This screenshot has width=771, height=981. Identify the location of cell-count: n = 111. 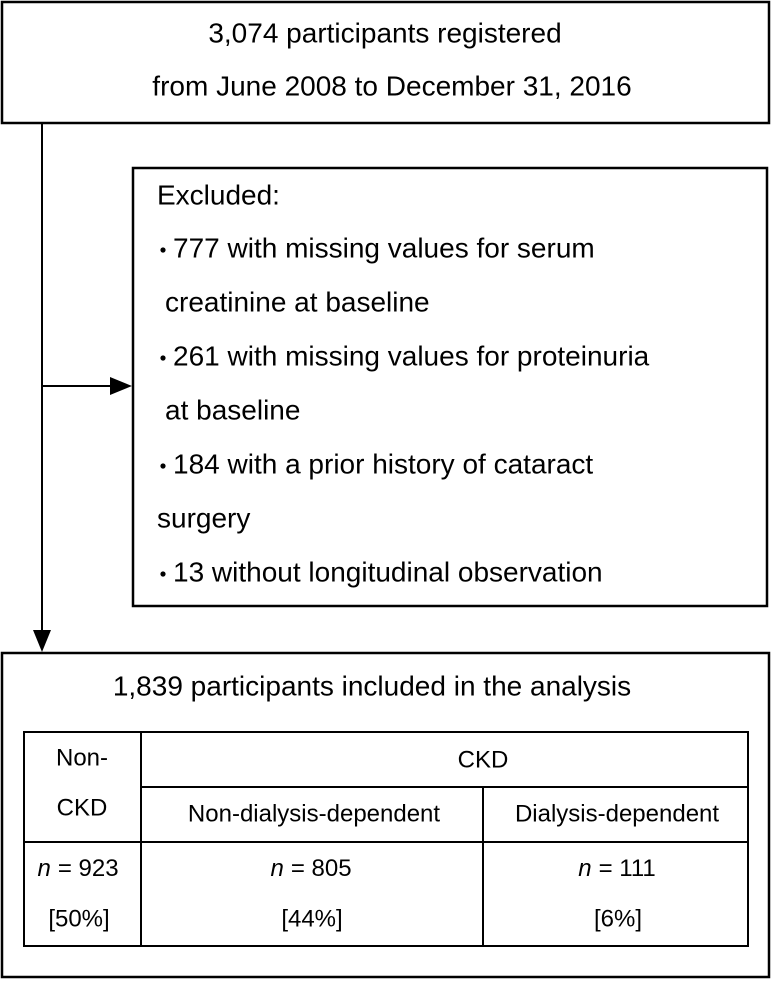
(617, 868).